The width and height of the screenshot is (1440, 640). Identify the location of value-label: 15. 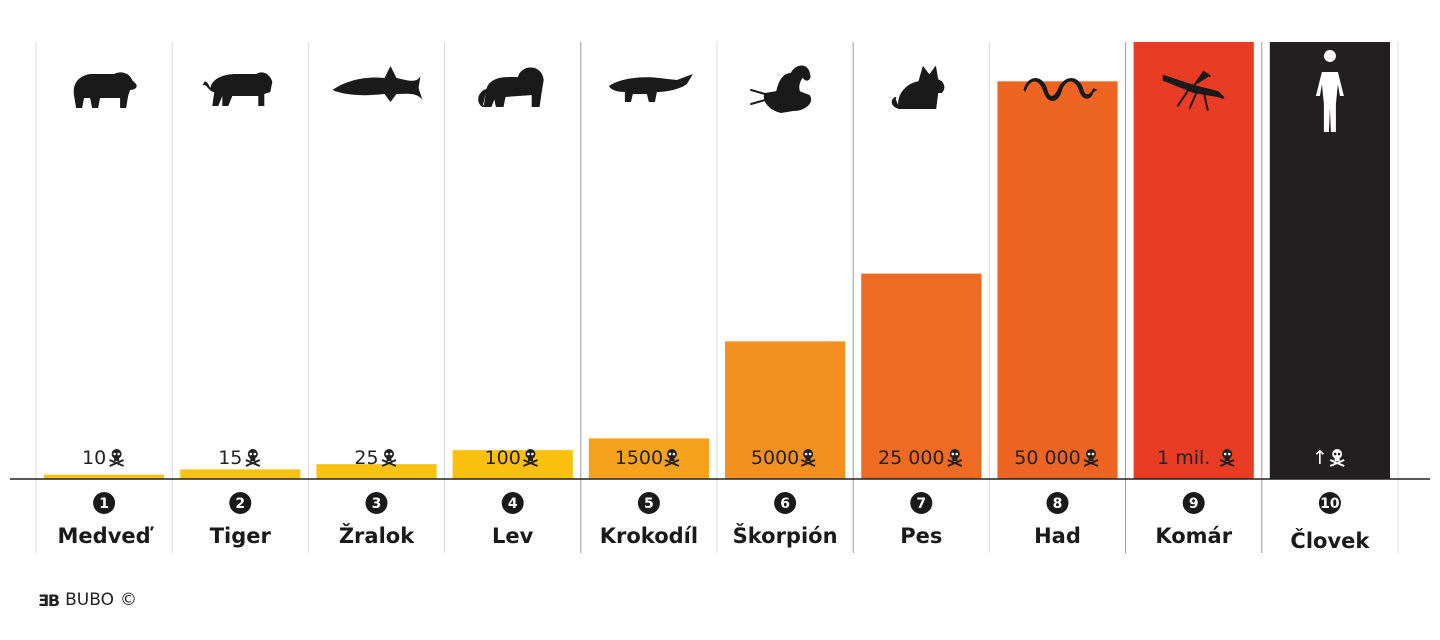
(230, 458).